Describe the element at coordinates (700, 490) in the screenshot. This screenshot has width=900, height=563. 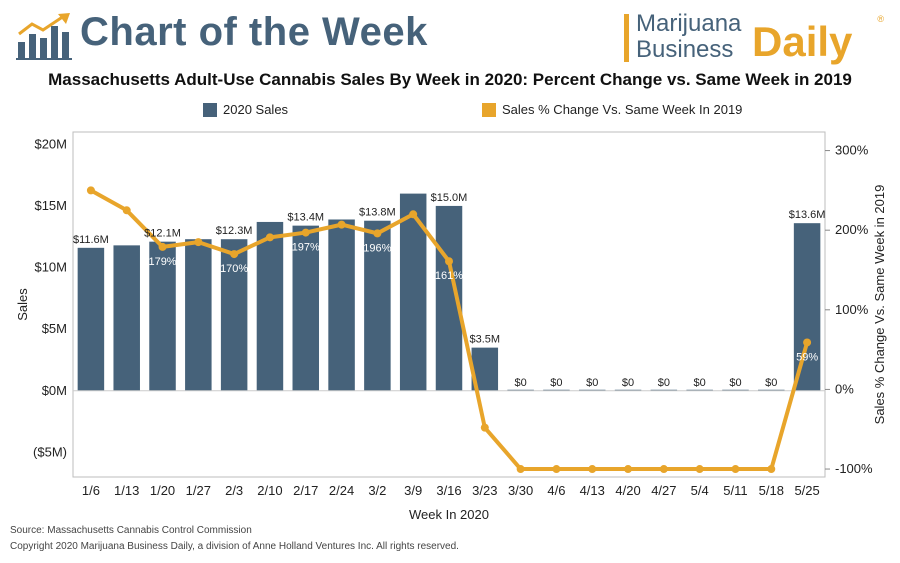
I see `x-tick-label: 5/4` at that location.